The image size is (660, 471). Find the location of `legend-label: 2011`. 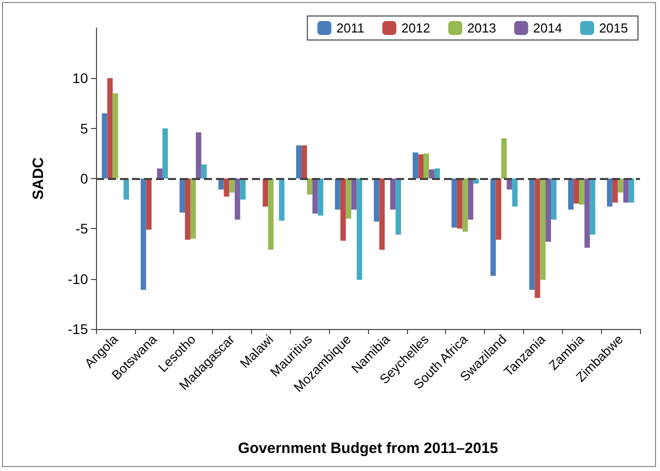

legend-label: 2011 is located at coordinates (350, 28).